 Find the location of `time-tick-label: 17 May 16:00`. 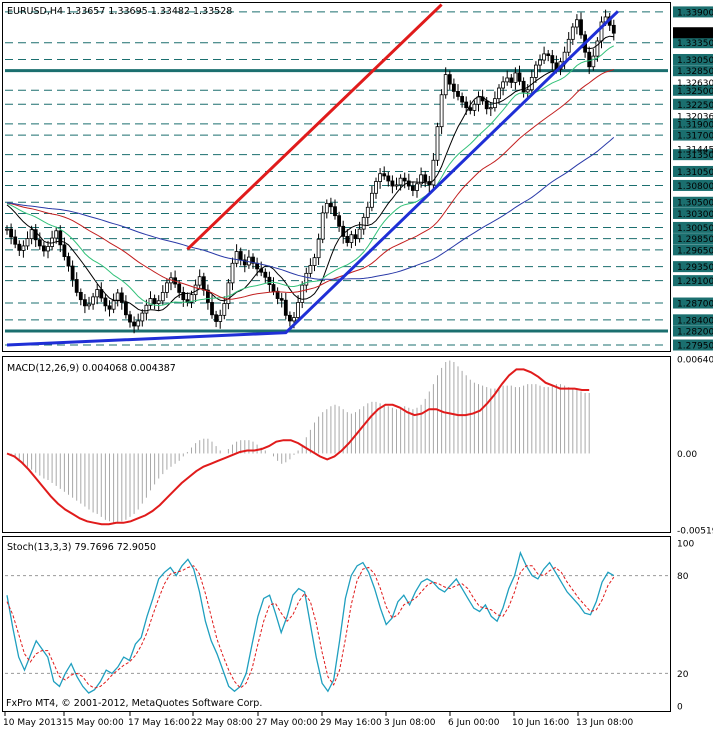

time-tick-label: 17 May 16:00 is located at coordinates (159, 723).